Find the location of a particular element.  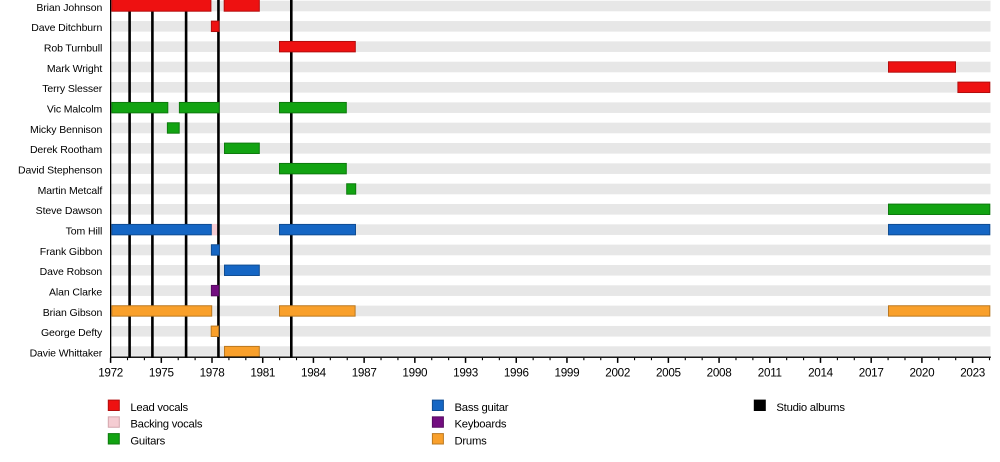

svg-text: Rob Turnbull is located at coordinates (73, 49).